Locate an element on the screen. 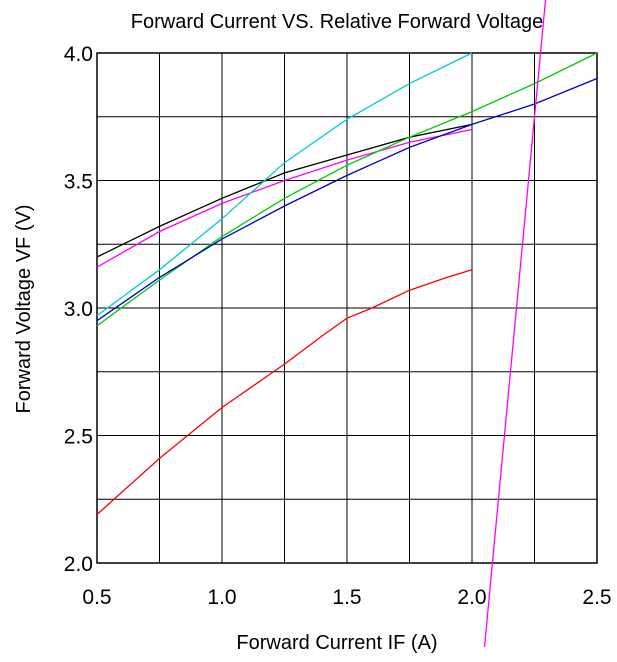  y-tick-label: 3.5 is located at coordinates (78, 182).